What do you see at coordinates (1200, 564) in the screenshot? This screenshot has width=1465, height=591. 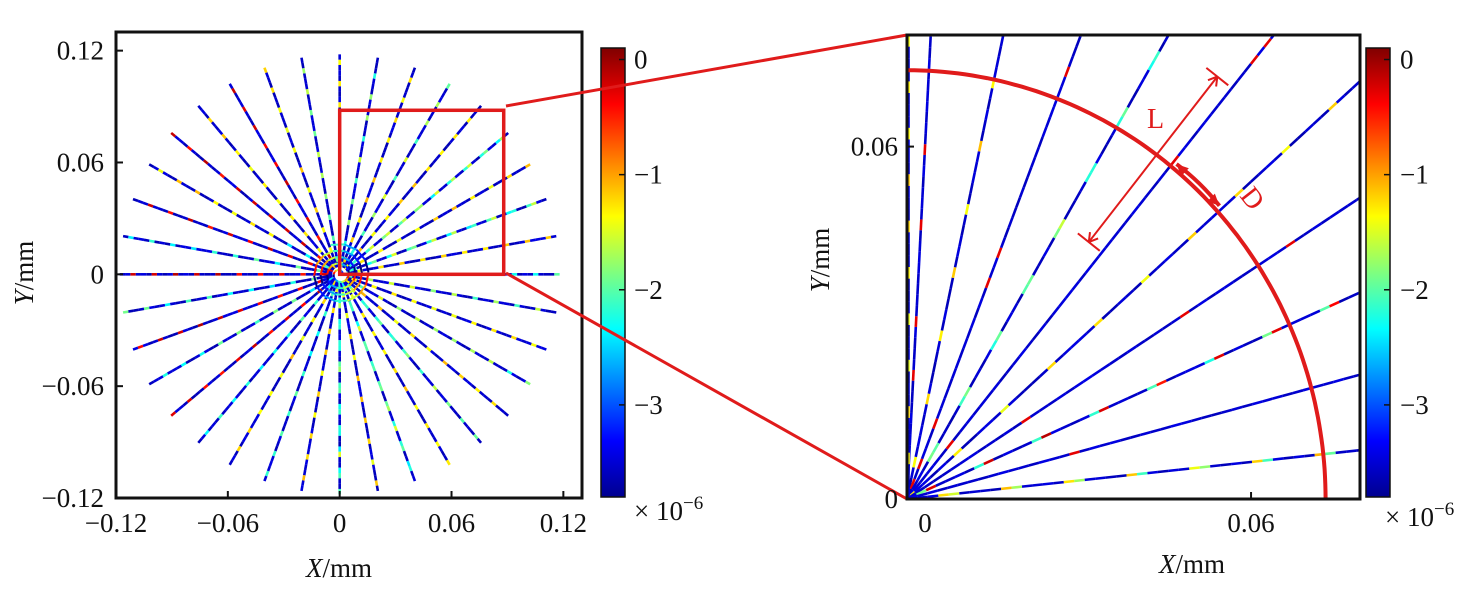 I see `right-xlabel-unit: /mm` at bounding box center [1200, 564].